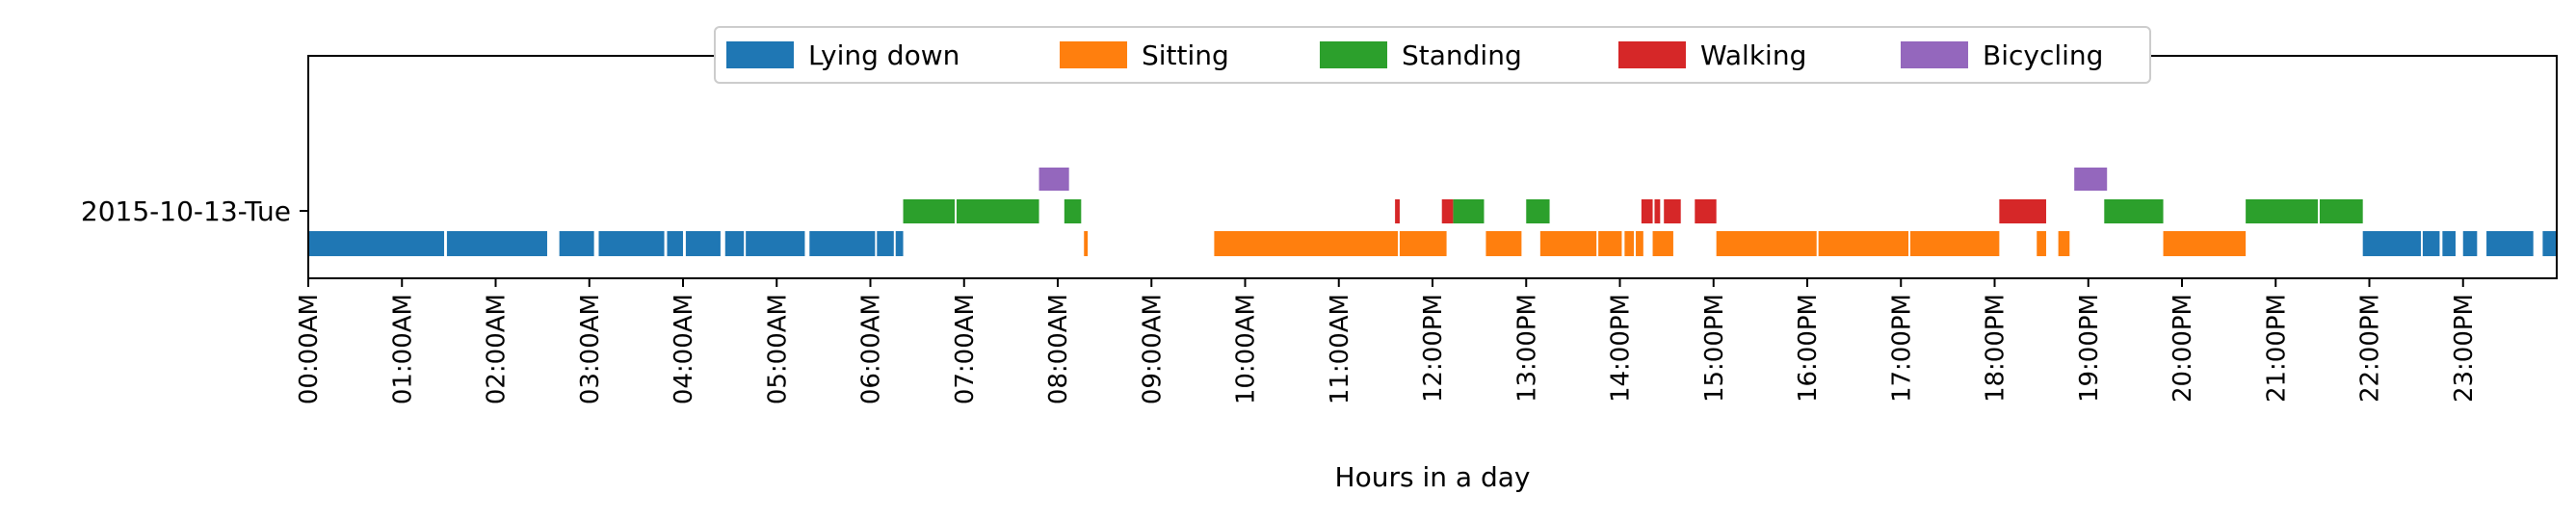 The height and width of the screenshot is (520, 2576). Describe the element at coordinates (1432, 212) in the screenshot. I see `activity-bars` at that location.